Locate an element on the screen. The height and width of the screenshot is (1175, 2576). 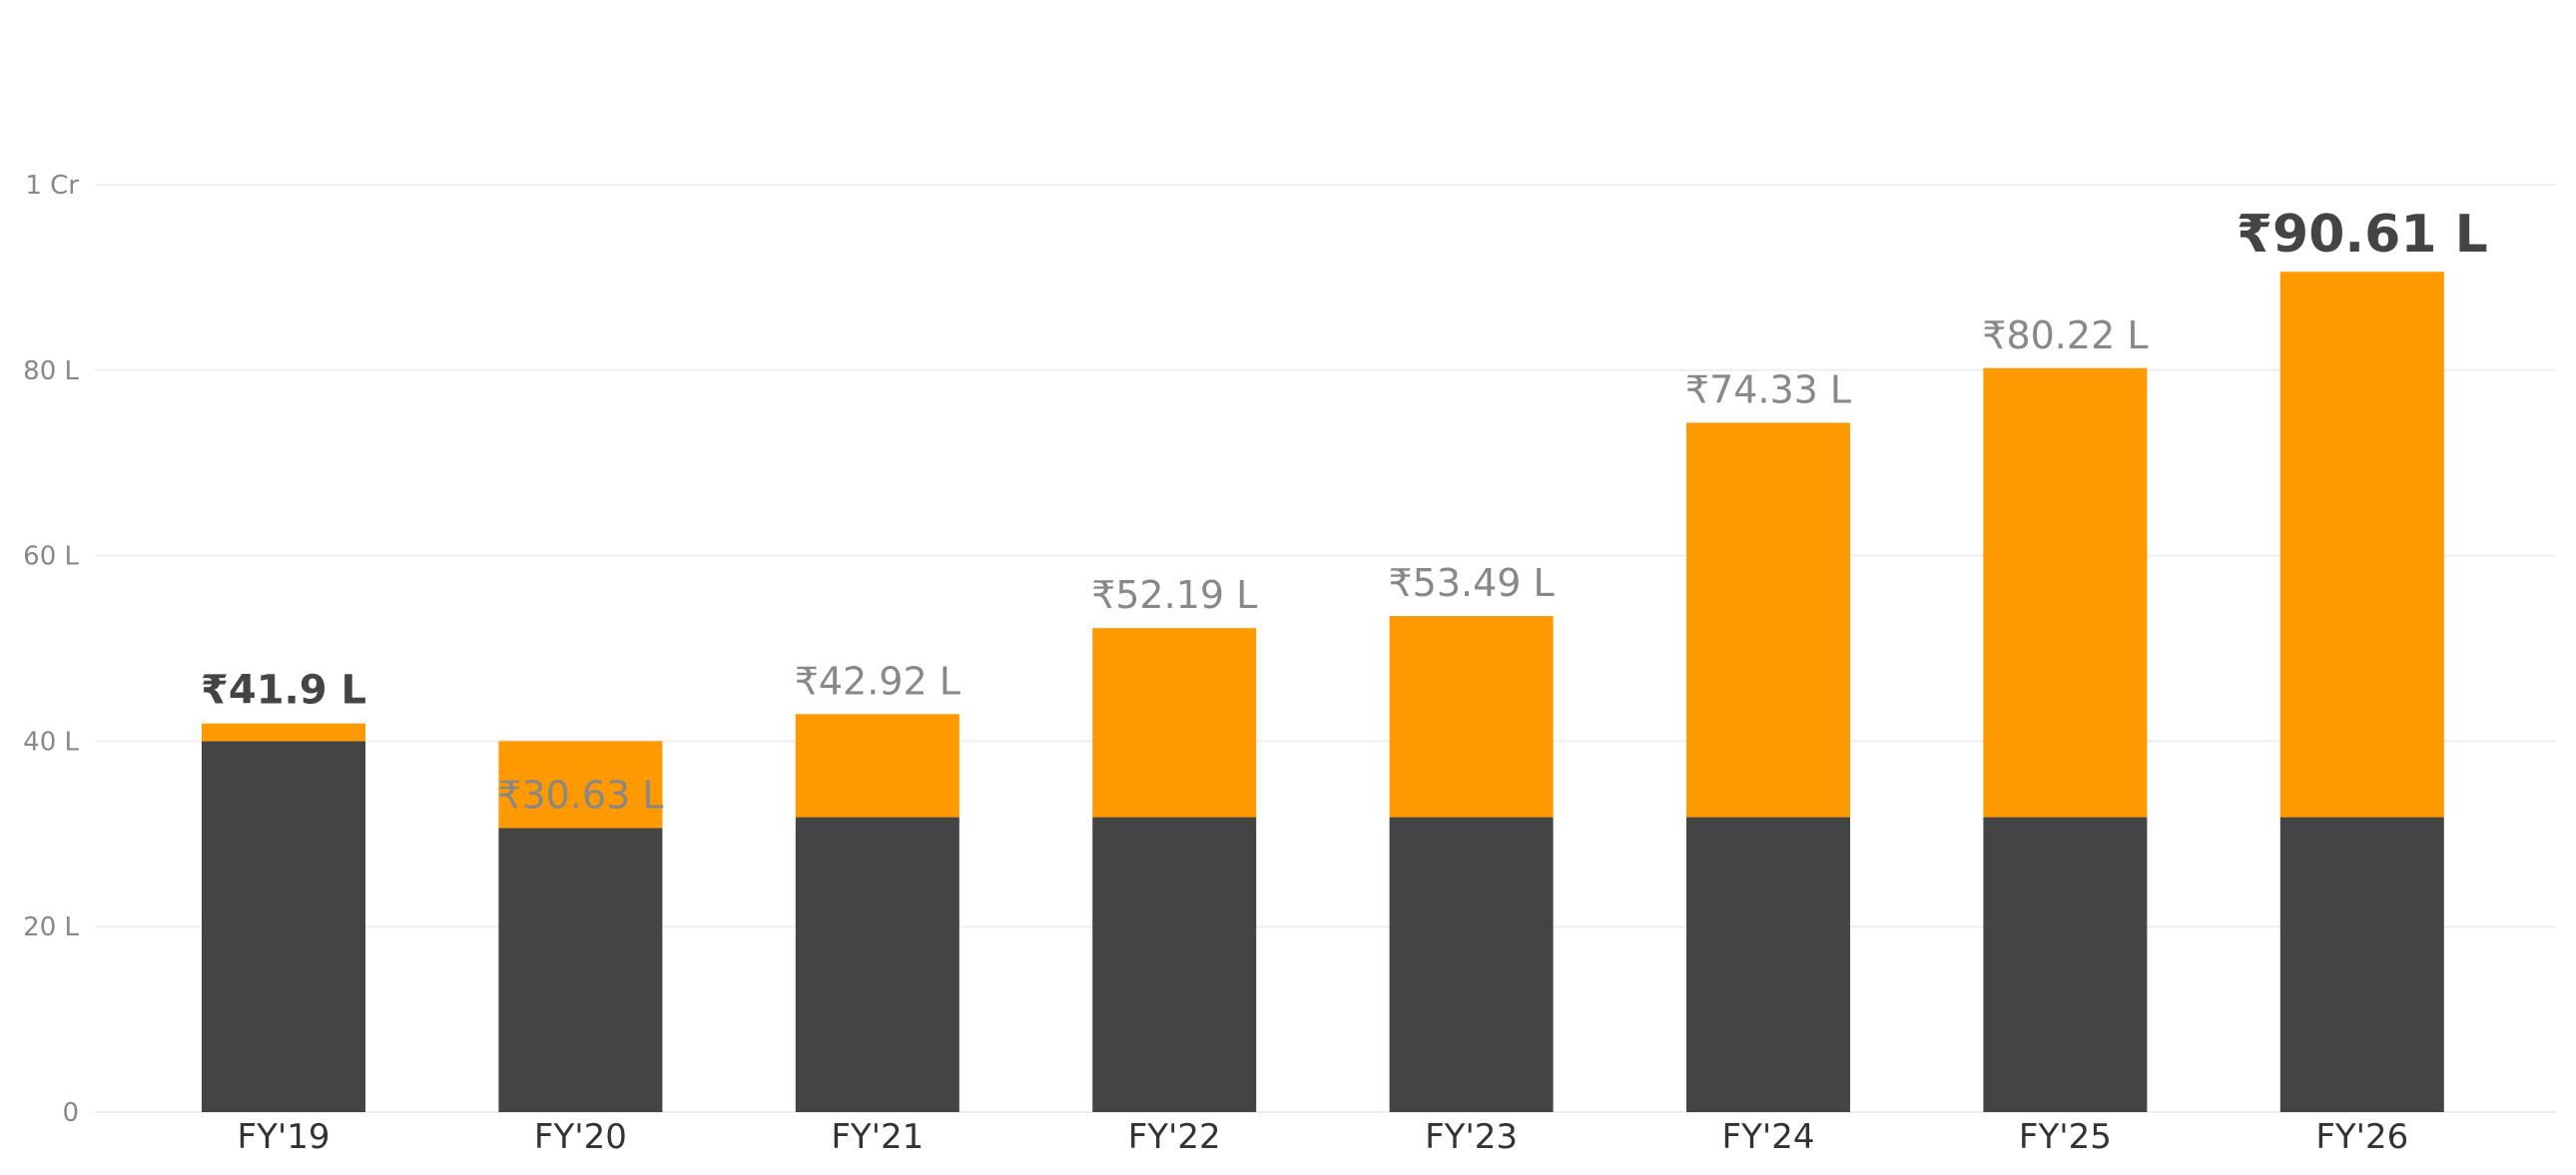
x-tick-label: FY'24 is located at coordinates (1768, 1137).